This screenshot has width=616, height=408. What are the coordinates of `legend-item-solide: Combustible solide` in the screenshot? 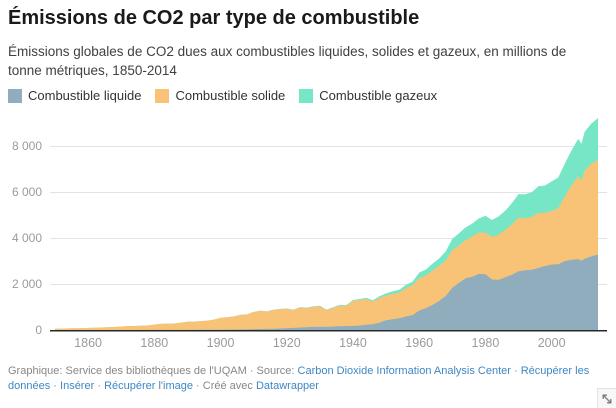 It's located at (220, 96).